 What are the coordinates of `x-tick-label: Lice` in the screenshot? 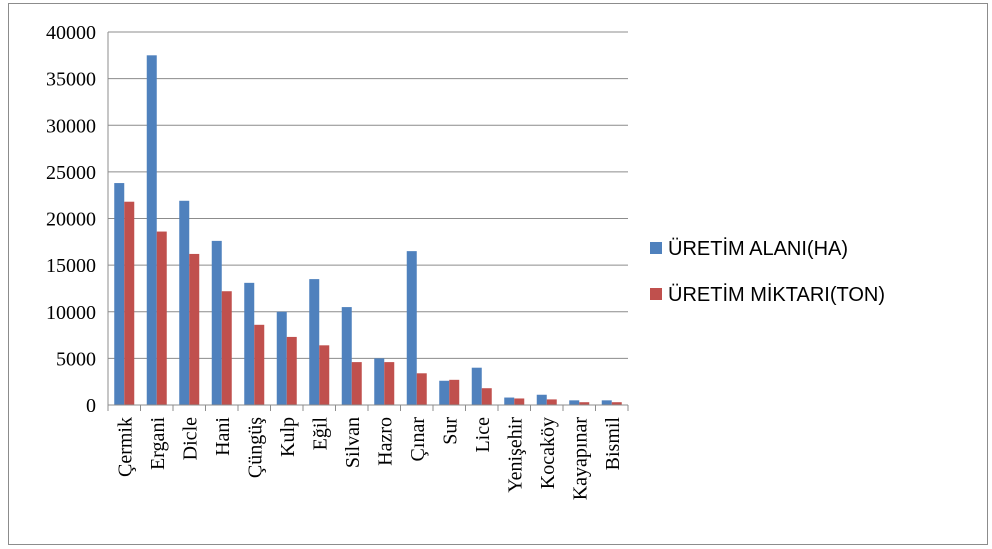 It's located at (483, 435).